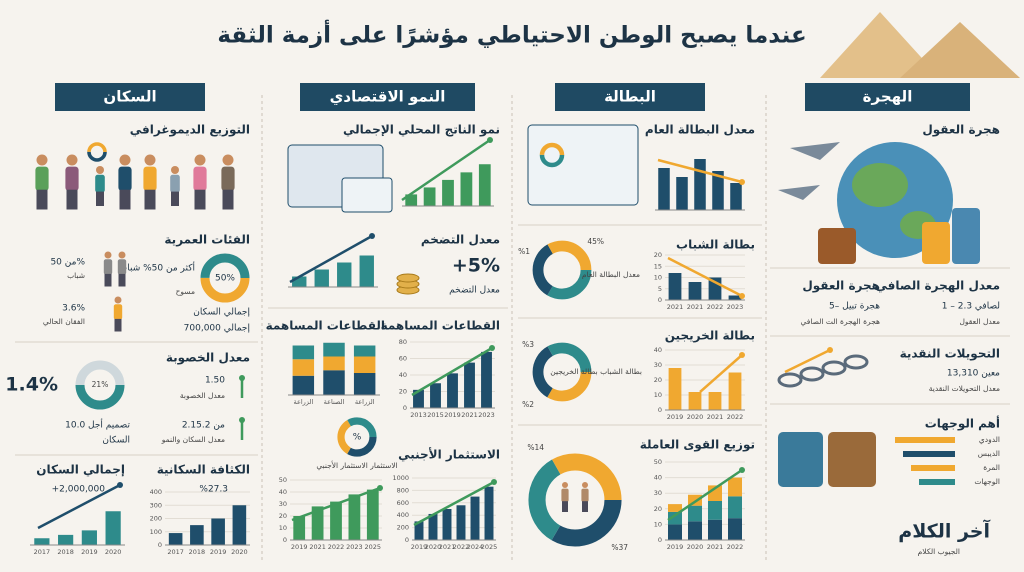  Describe the element at coordinates (535, 447) in the screenshot. I see `label: %14` at that location.